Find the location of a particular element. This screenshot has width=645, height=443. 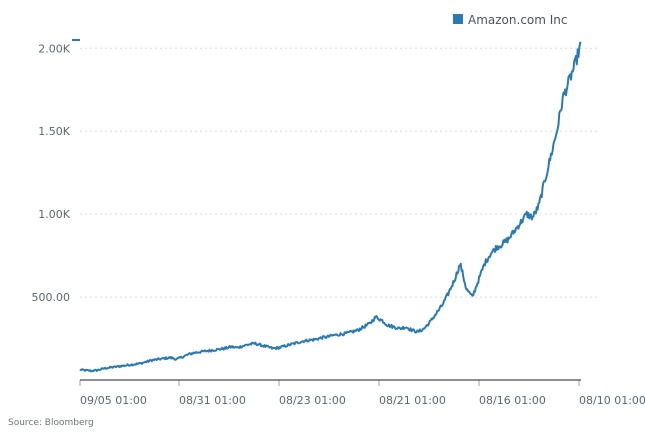

x-tick-label: 09/05 01:00 is located at coordinates (113, 400).